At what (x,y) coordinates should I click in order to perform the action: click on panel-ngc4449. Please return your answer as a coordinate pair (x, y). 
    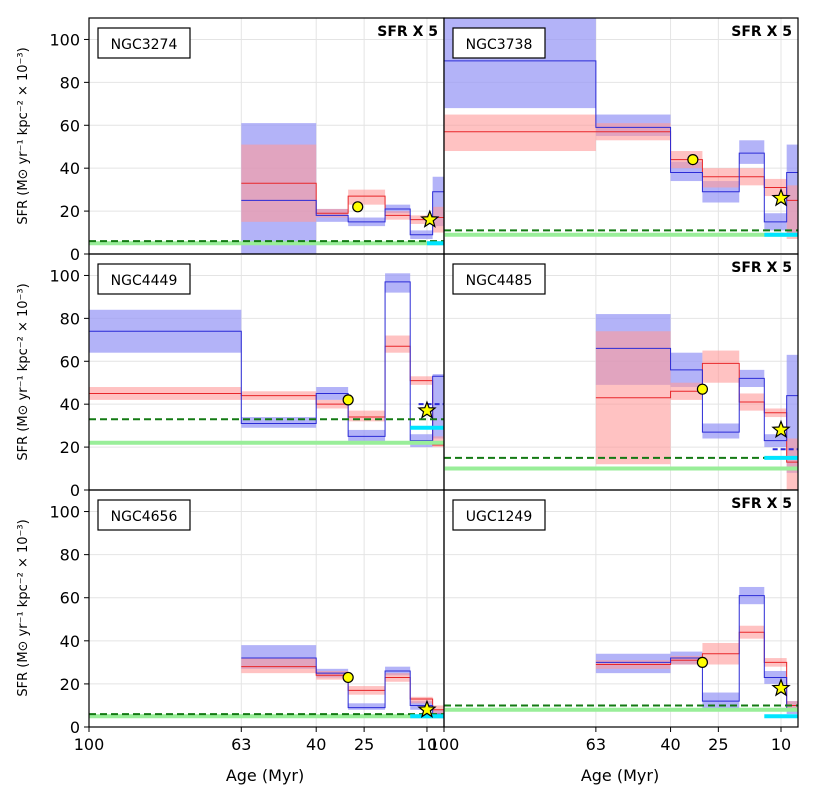
    Looking at the image, I should click on (266, 372).